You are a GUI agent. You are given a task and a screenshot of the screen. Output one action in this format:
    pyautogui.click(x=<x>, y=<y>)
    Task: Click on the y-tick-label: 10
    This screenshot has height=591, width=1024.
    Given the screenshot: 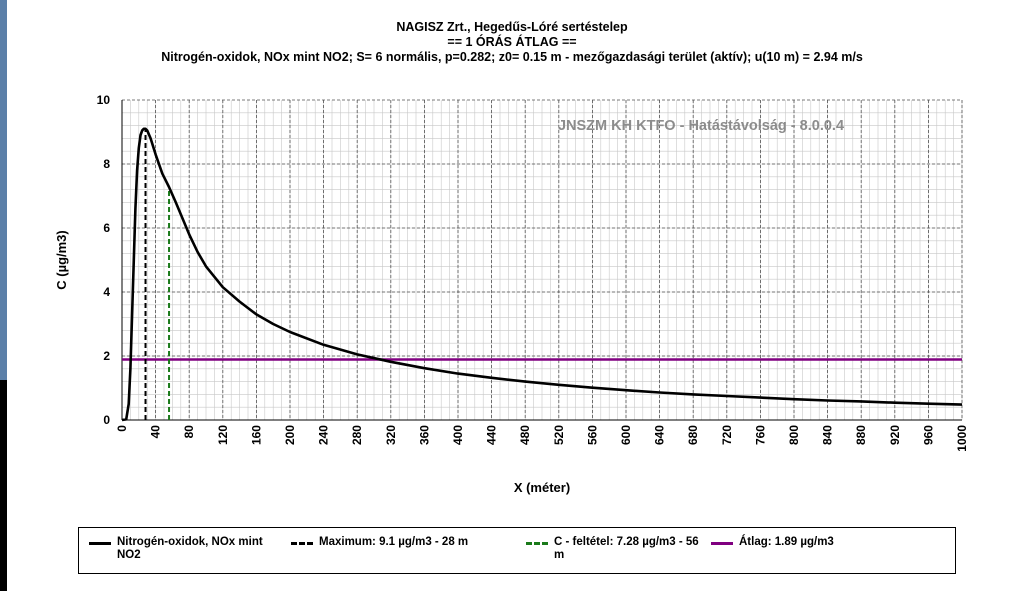 What is the action you would take?
    pyautogui.click(x=104, y=100)
    